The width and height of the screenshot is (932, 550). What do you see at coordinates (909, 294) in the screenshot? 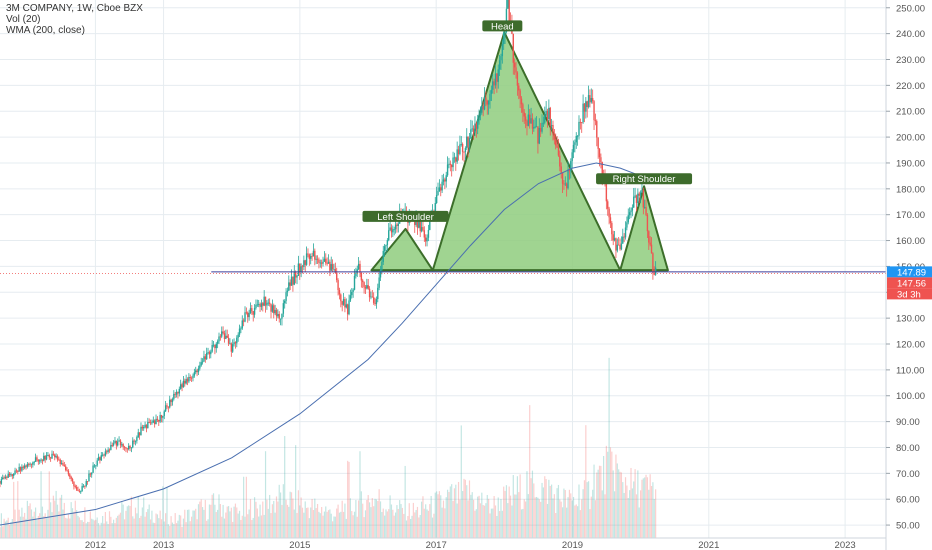
I see `countdown-badge: 3d 3h` at bounding box center [909, 294].